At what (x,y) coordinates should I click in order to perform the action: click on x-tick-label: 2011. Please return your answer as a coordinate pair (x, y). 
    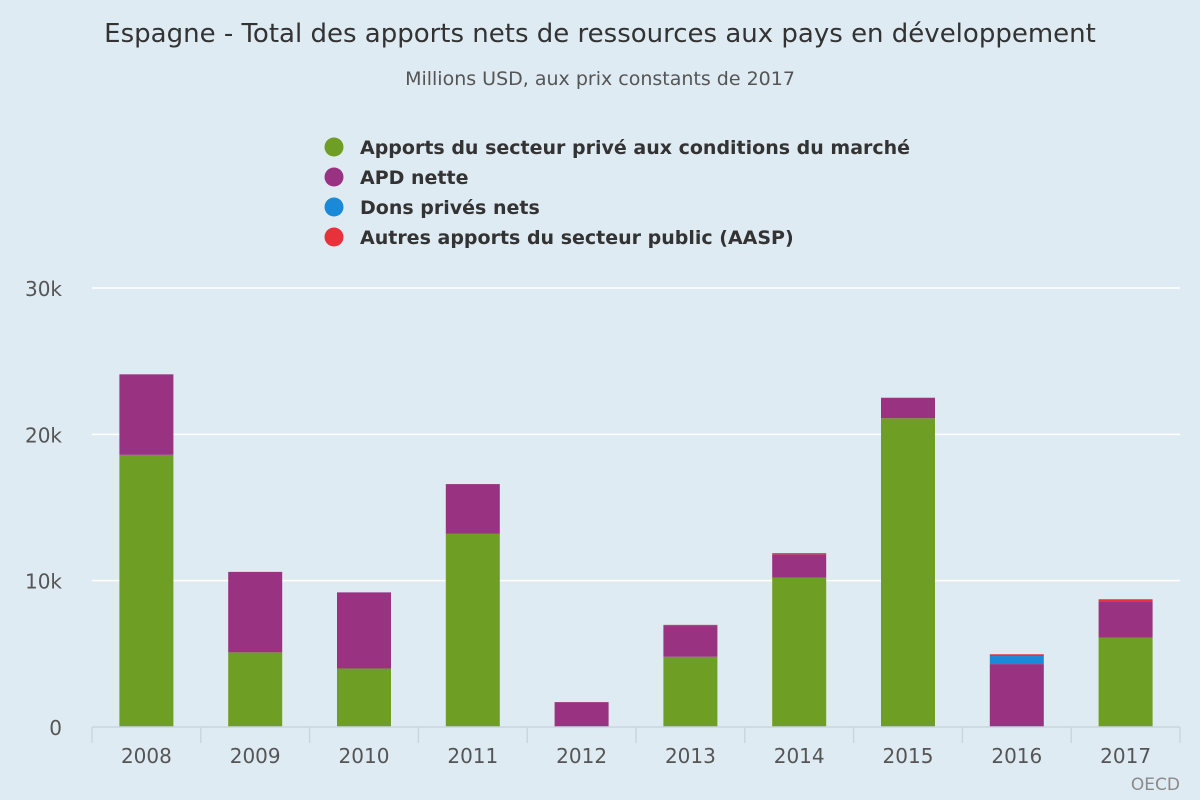
    Looking at the image, I should click on (472, 756).